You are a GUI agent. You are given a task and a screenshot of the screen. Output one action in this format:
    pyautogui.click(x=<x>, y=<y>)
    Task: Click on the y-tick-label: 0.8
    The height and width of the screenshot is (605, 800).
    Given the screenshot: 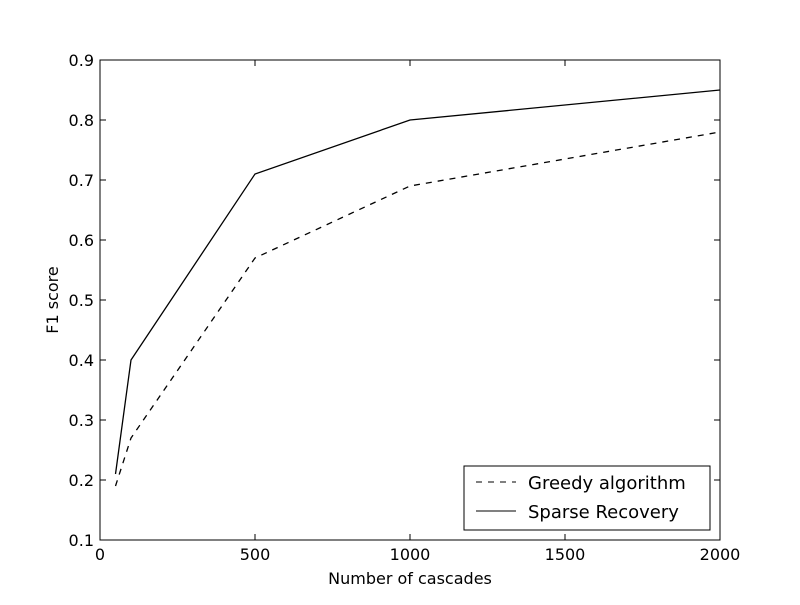 What is the action you would take?
    pyautogui.click(x=81, y=120)
    